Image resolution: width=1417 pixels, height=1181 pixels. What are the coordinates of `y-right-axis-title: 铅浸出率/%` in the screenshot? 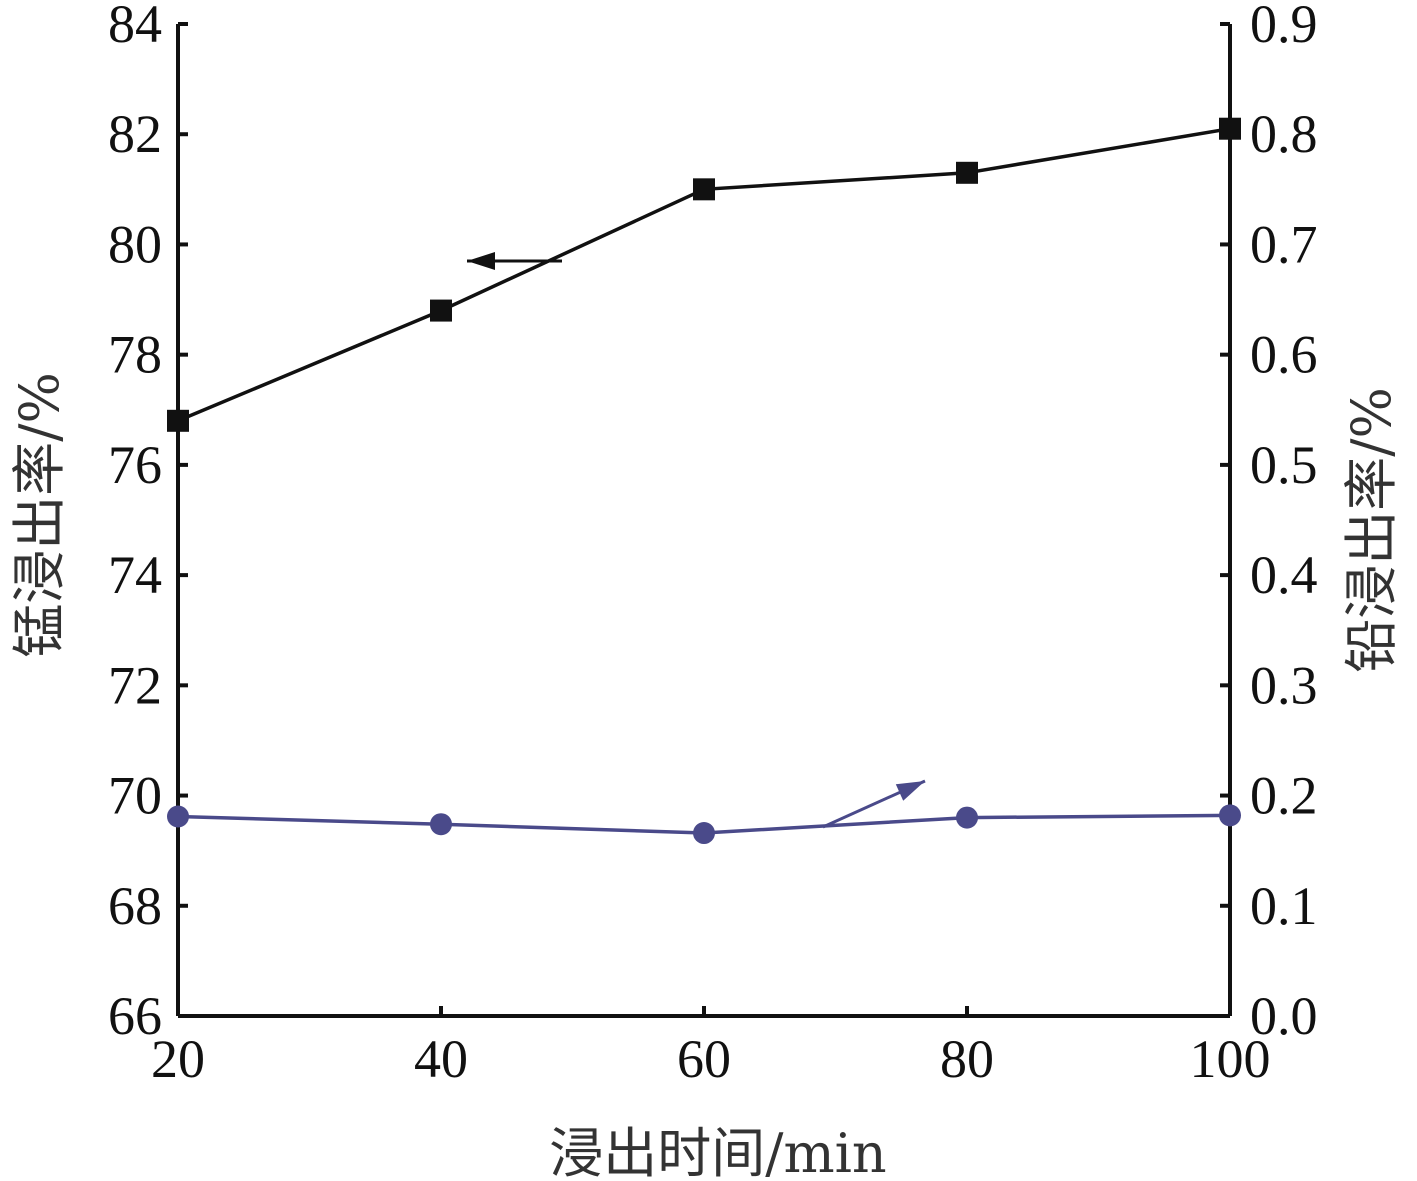 It's located at (1371, 530).